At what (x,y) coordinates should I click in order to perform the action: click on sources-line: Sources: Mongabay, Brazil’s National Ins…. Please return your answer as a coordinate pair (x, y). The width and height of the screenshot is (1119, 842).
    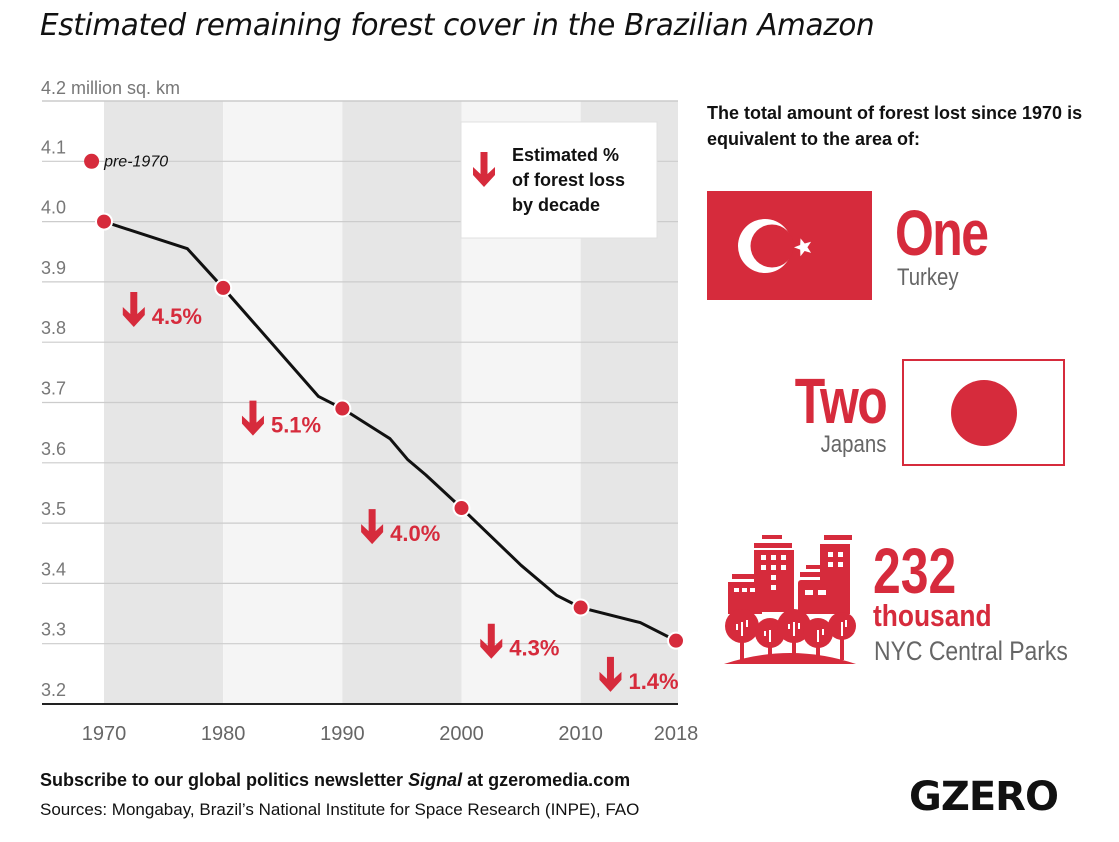
    Looking at the image, I should click on (340, 809).